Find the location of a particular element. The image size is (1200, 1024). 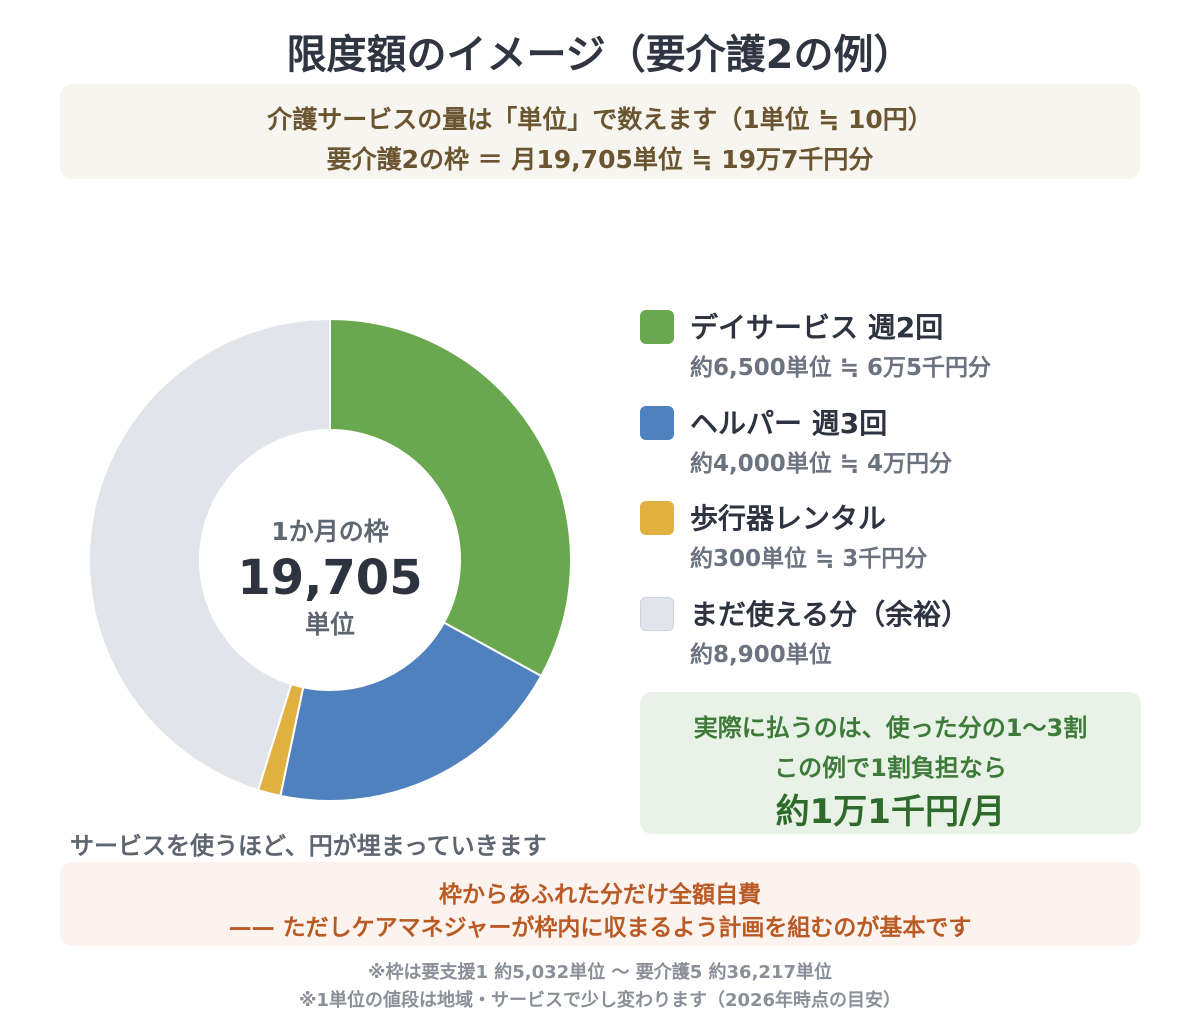

legend-name: ヘルパー 週3回 is located at coordinates (789, 423).